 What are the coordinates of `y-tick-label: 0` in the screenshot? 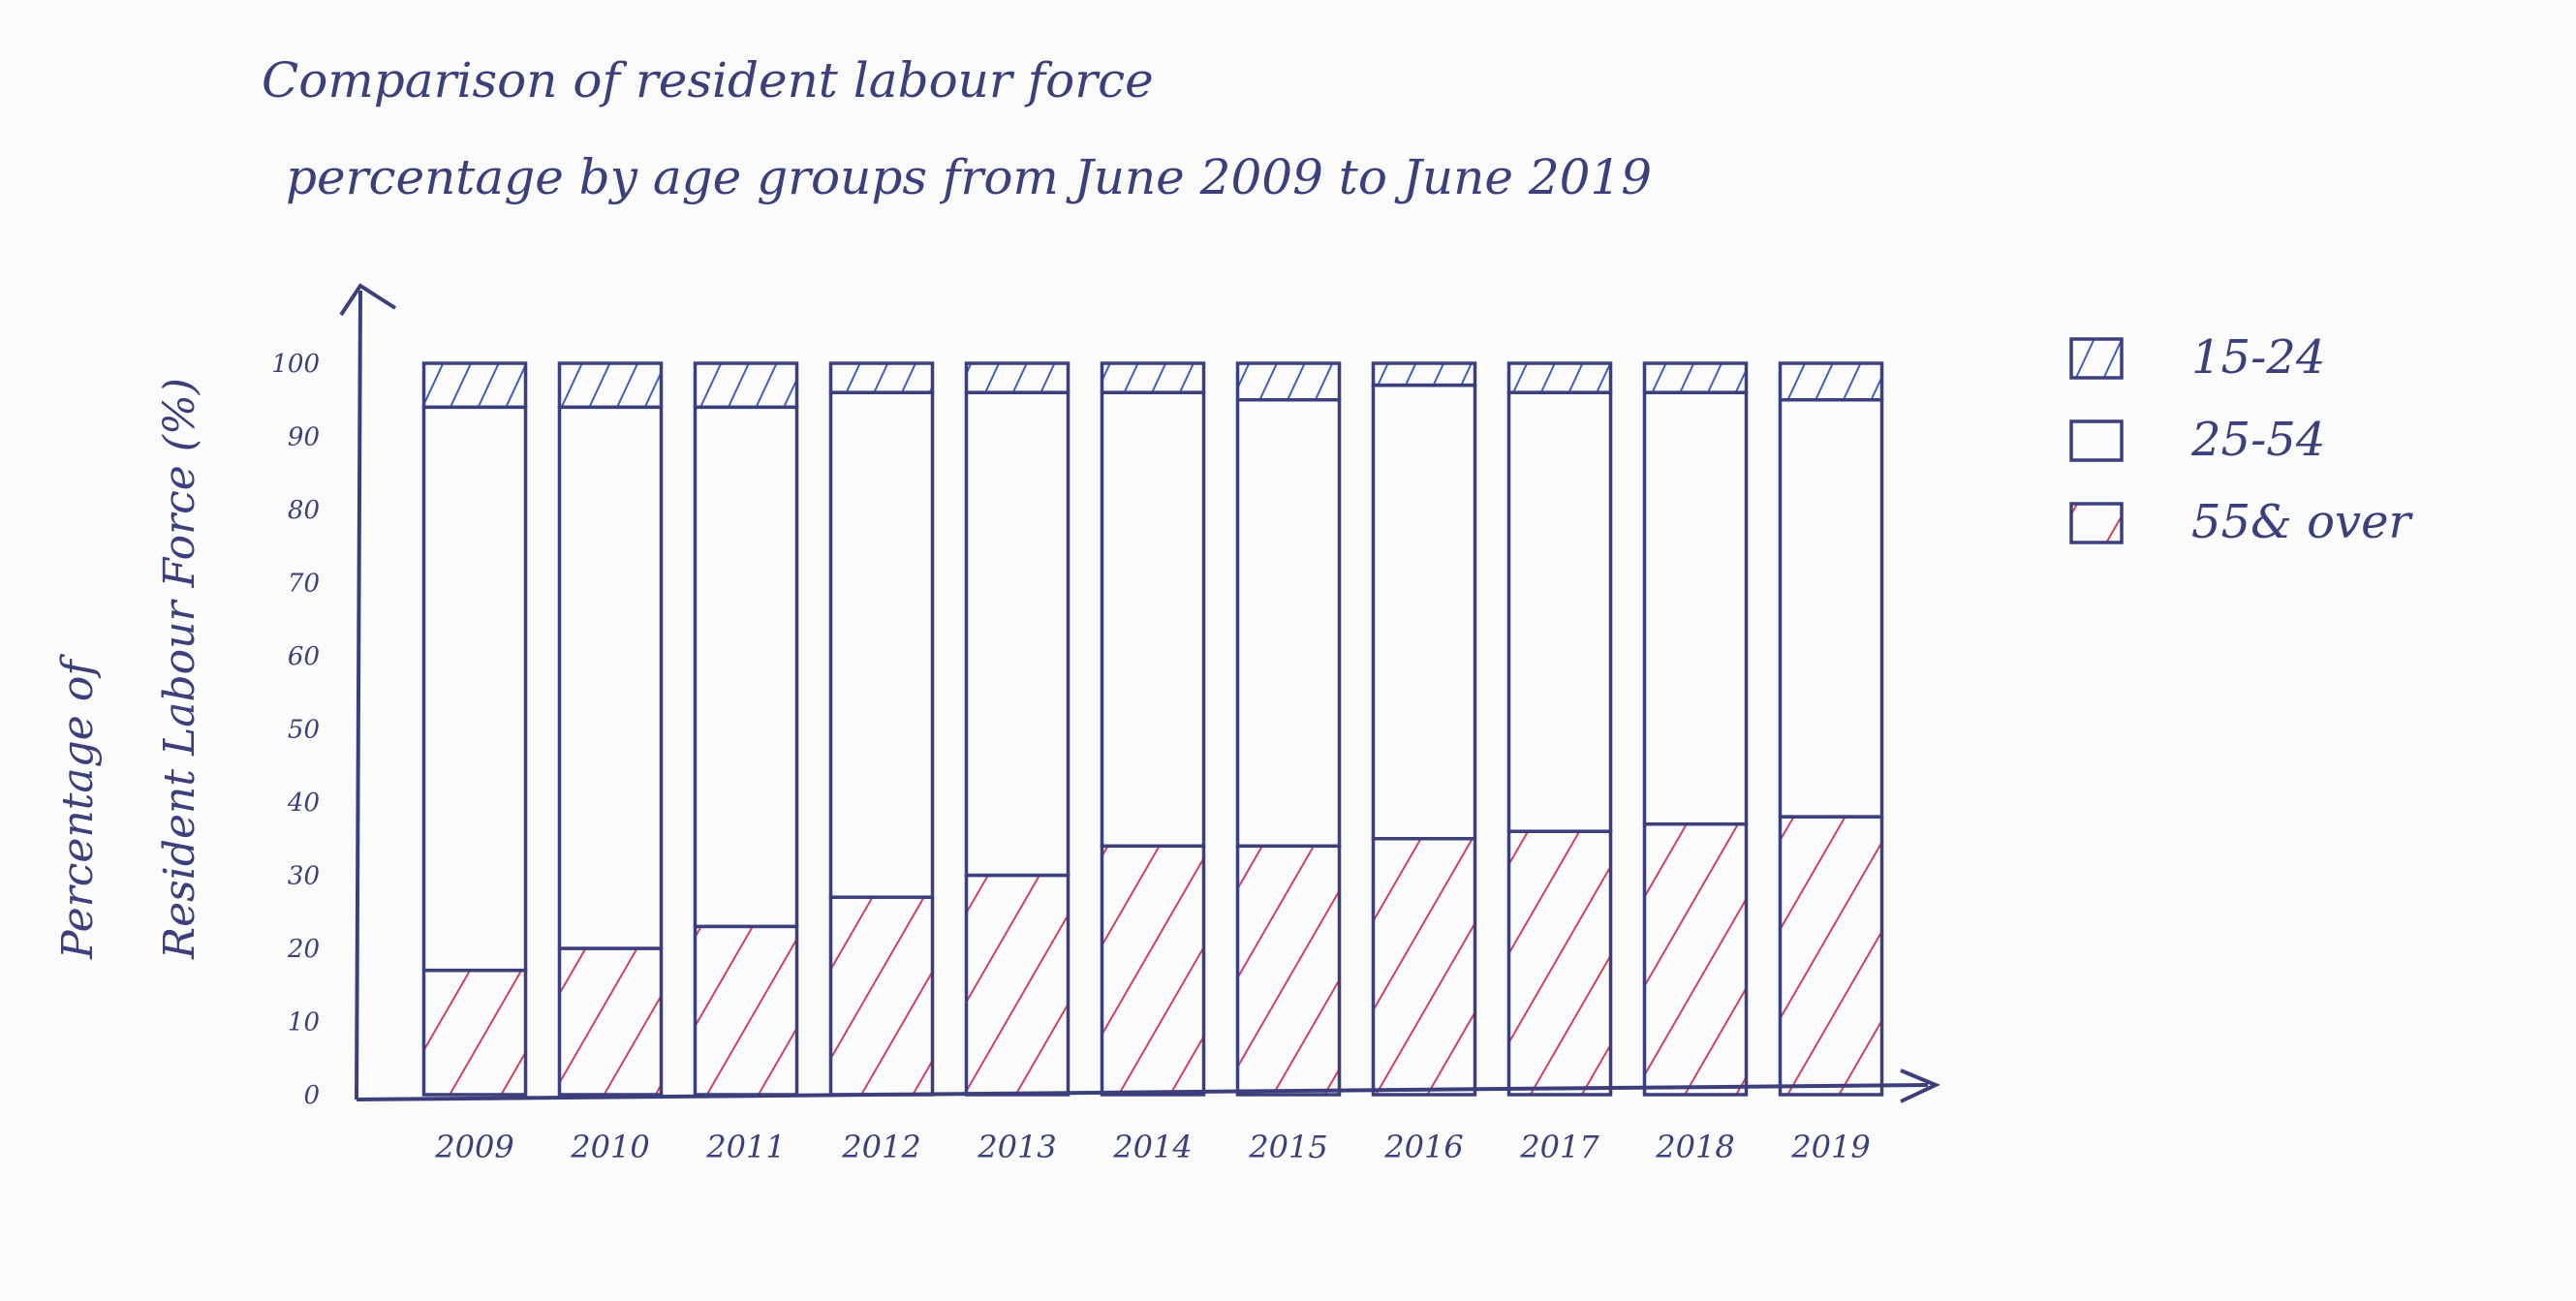 It's located at (311, 1096).